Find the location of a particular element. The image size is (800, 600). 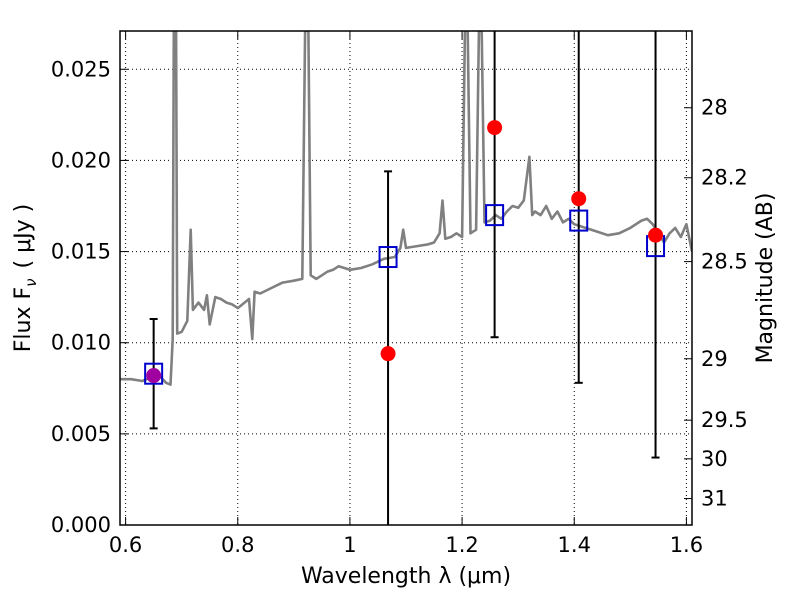

x-axis-label: Wavelength λ (μm) is located at coordinates (406, 576).